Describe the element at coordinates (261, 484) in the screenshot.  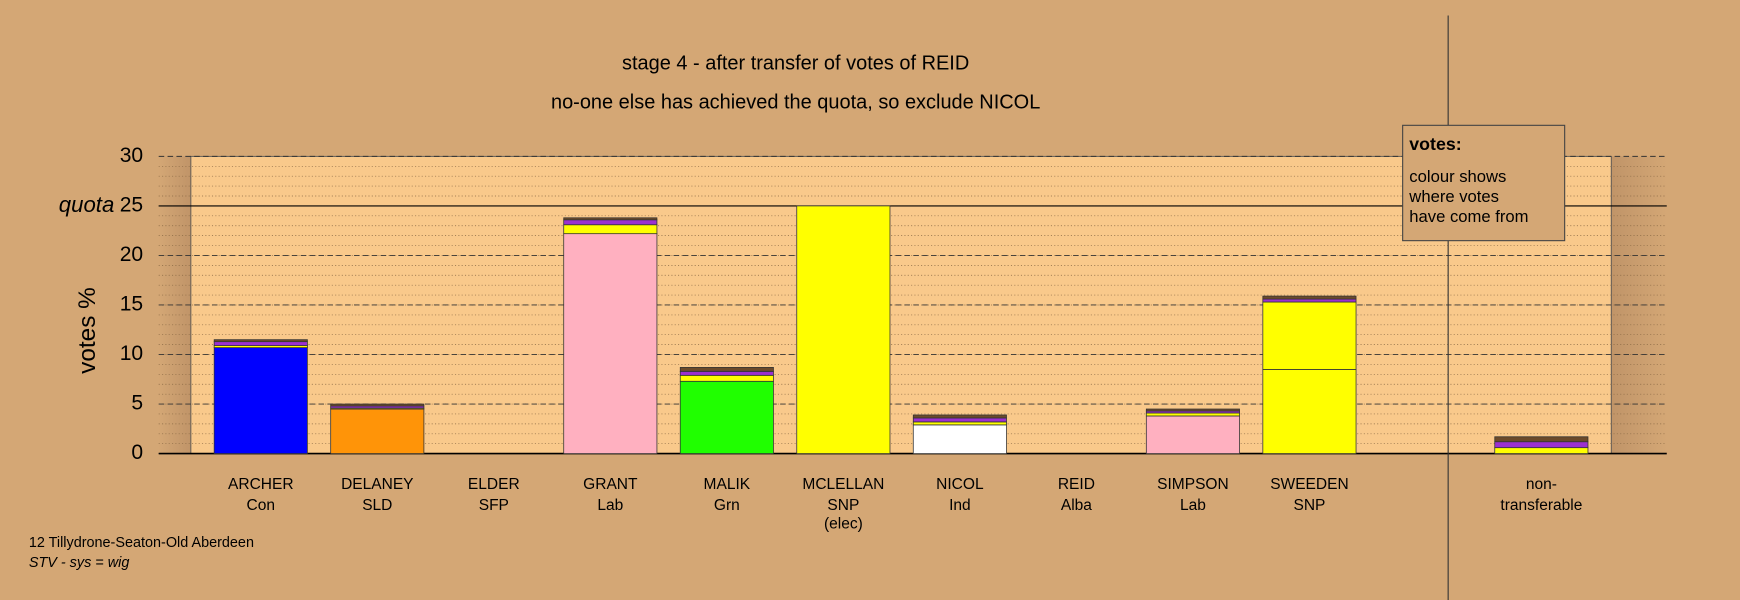
I see `x-tick-label: ARCHER` at that location.